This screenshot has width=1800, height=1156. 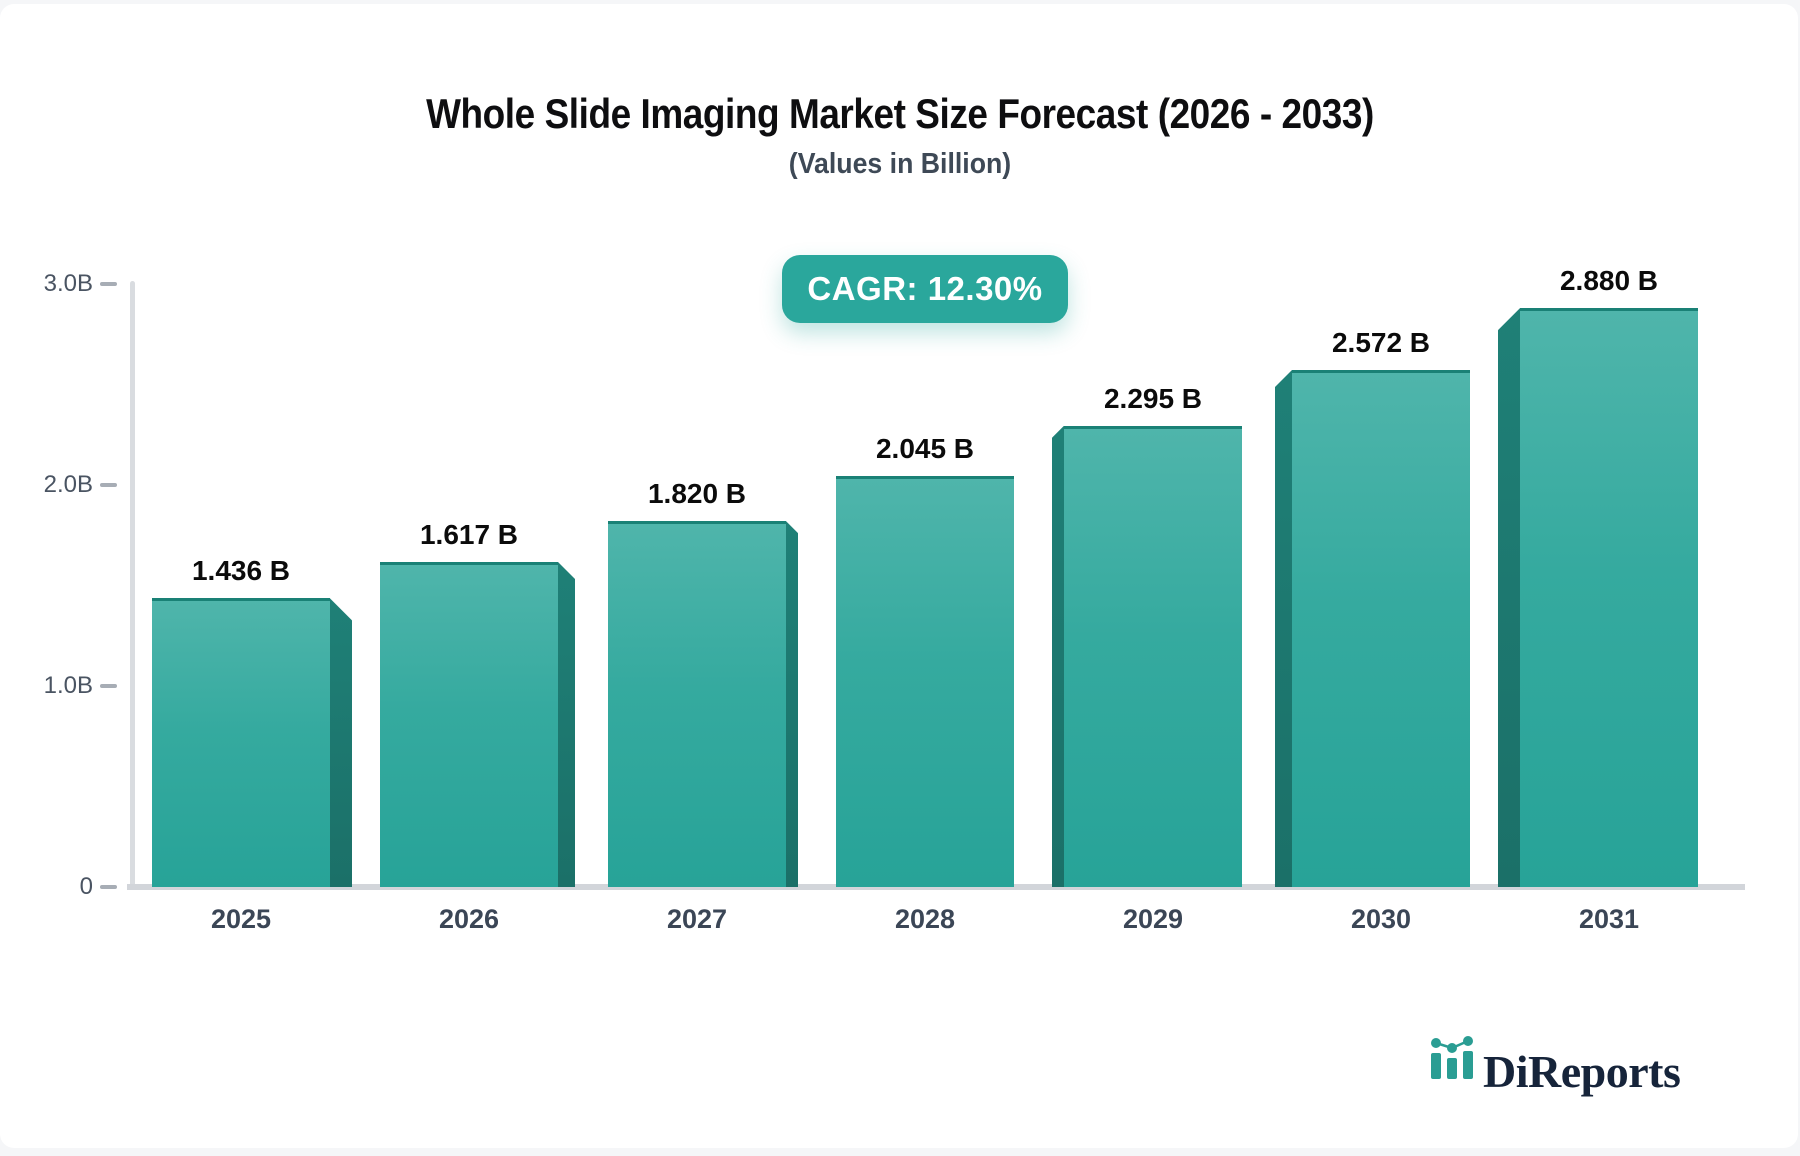 What do you see at coordinates (68, 283) in the screenshot?
I see `y-tick-label-3.0B: 3.0B` at bounding box center [68, 283].